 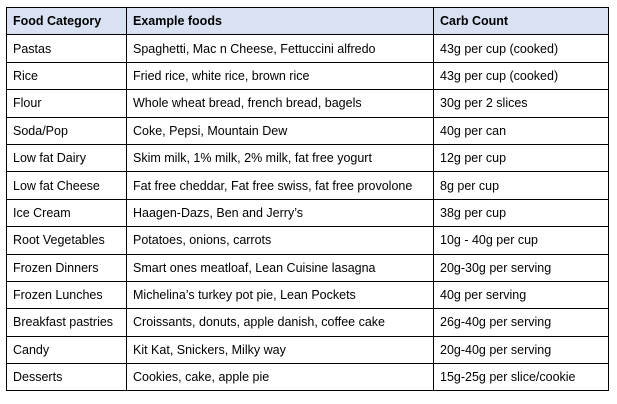 I want to click on food-category-cell: Candy, so click(x=66, y=350).